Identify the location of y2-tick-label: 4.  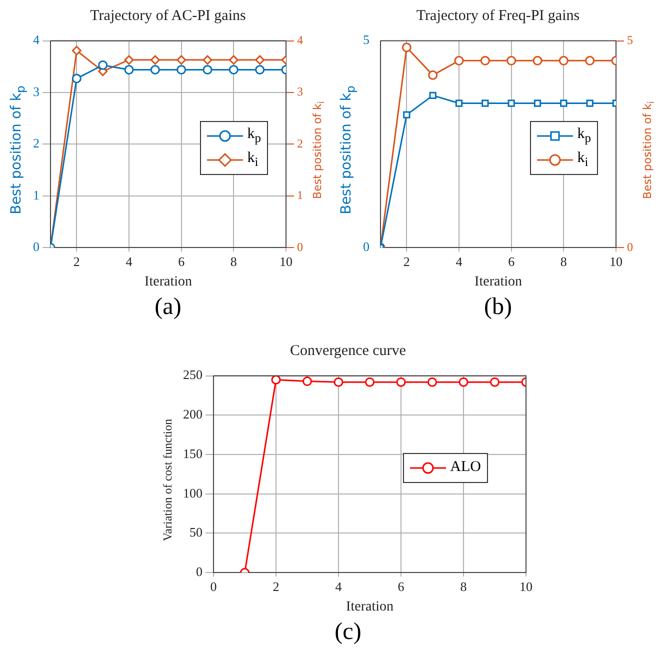
(300, 39).